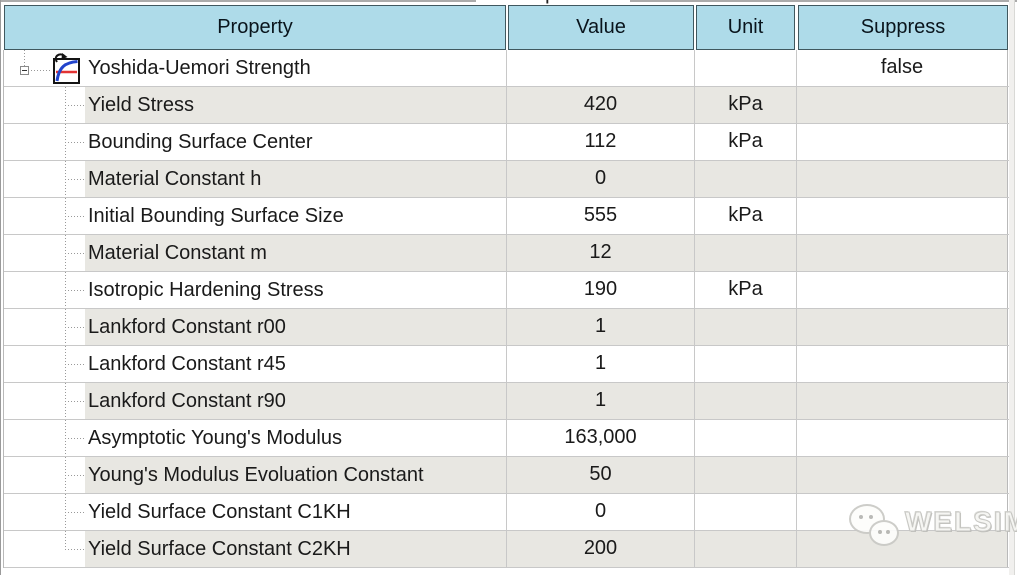  I want to click on welsim-watermark: WELSIM, so click(930, 525).